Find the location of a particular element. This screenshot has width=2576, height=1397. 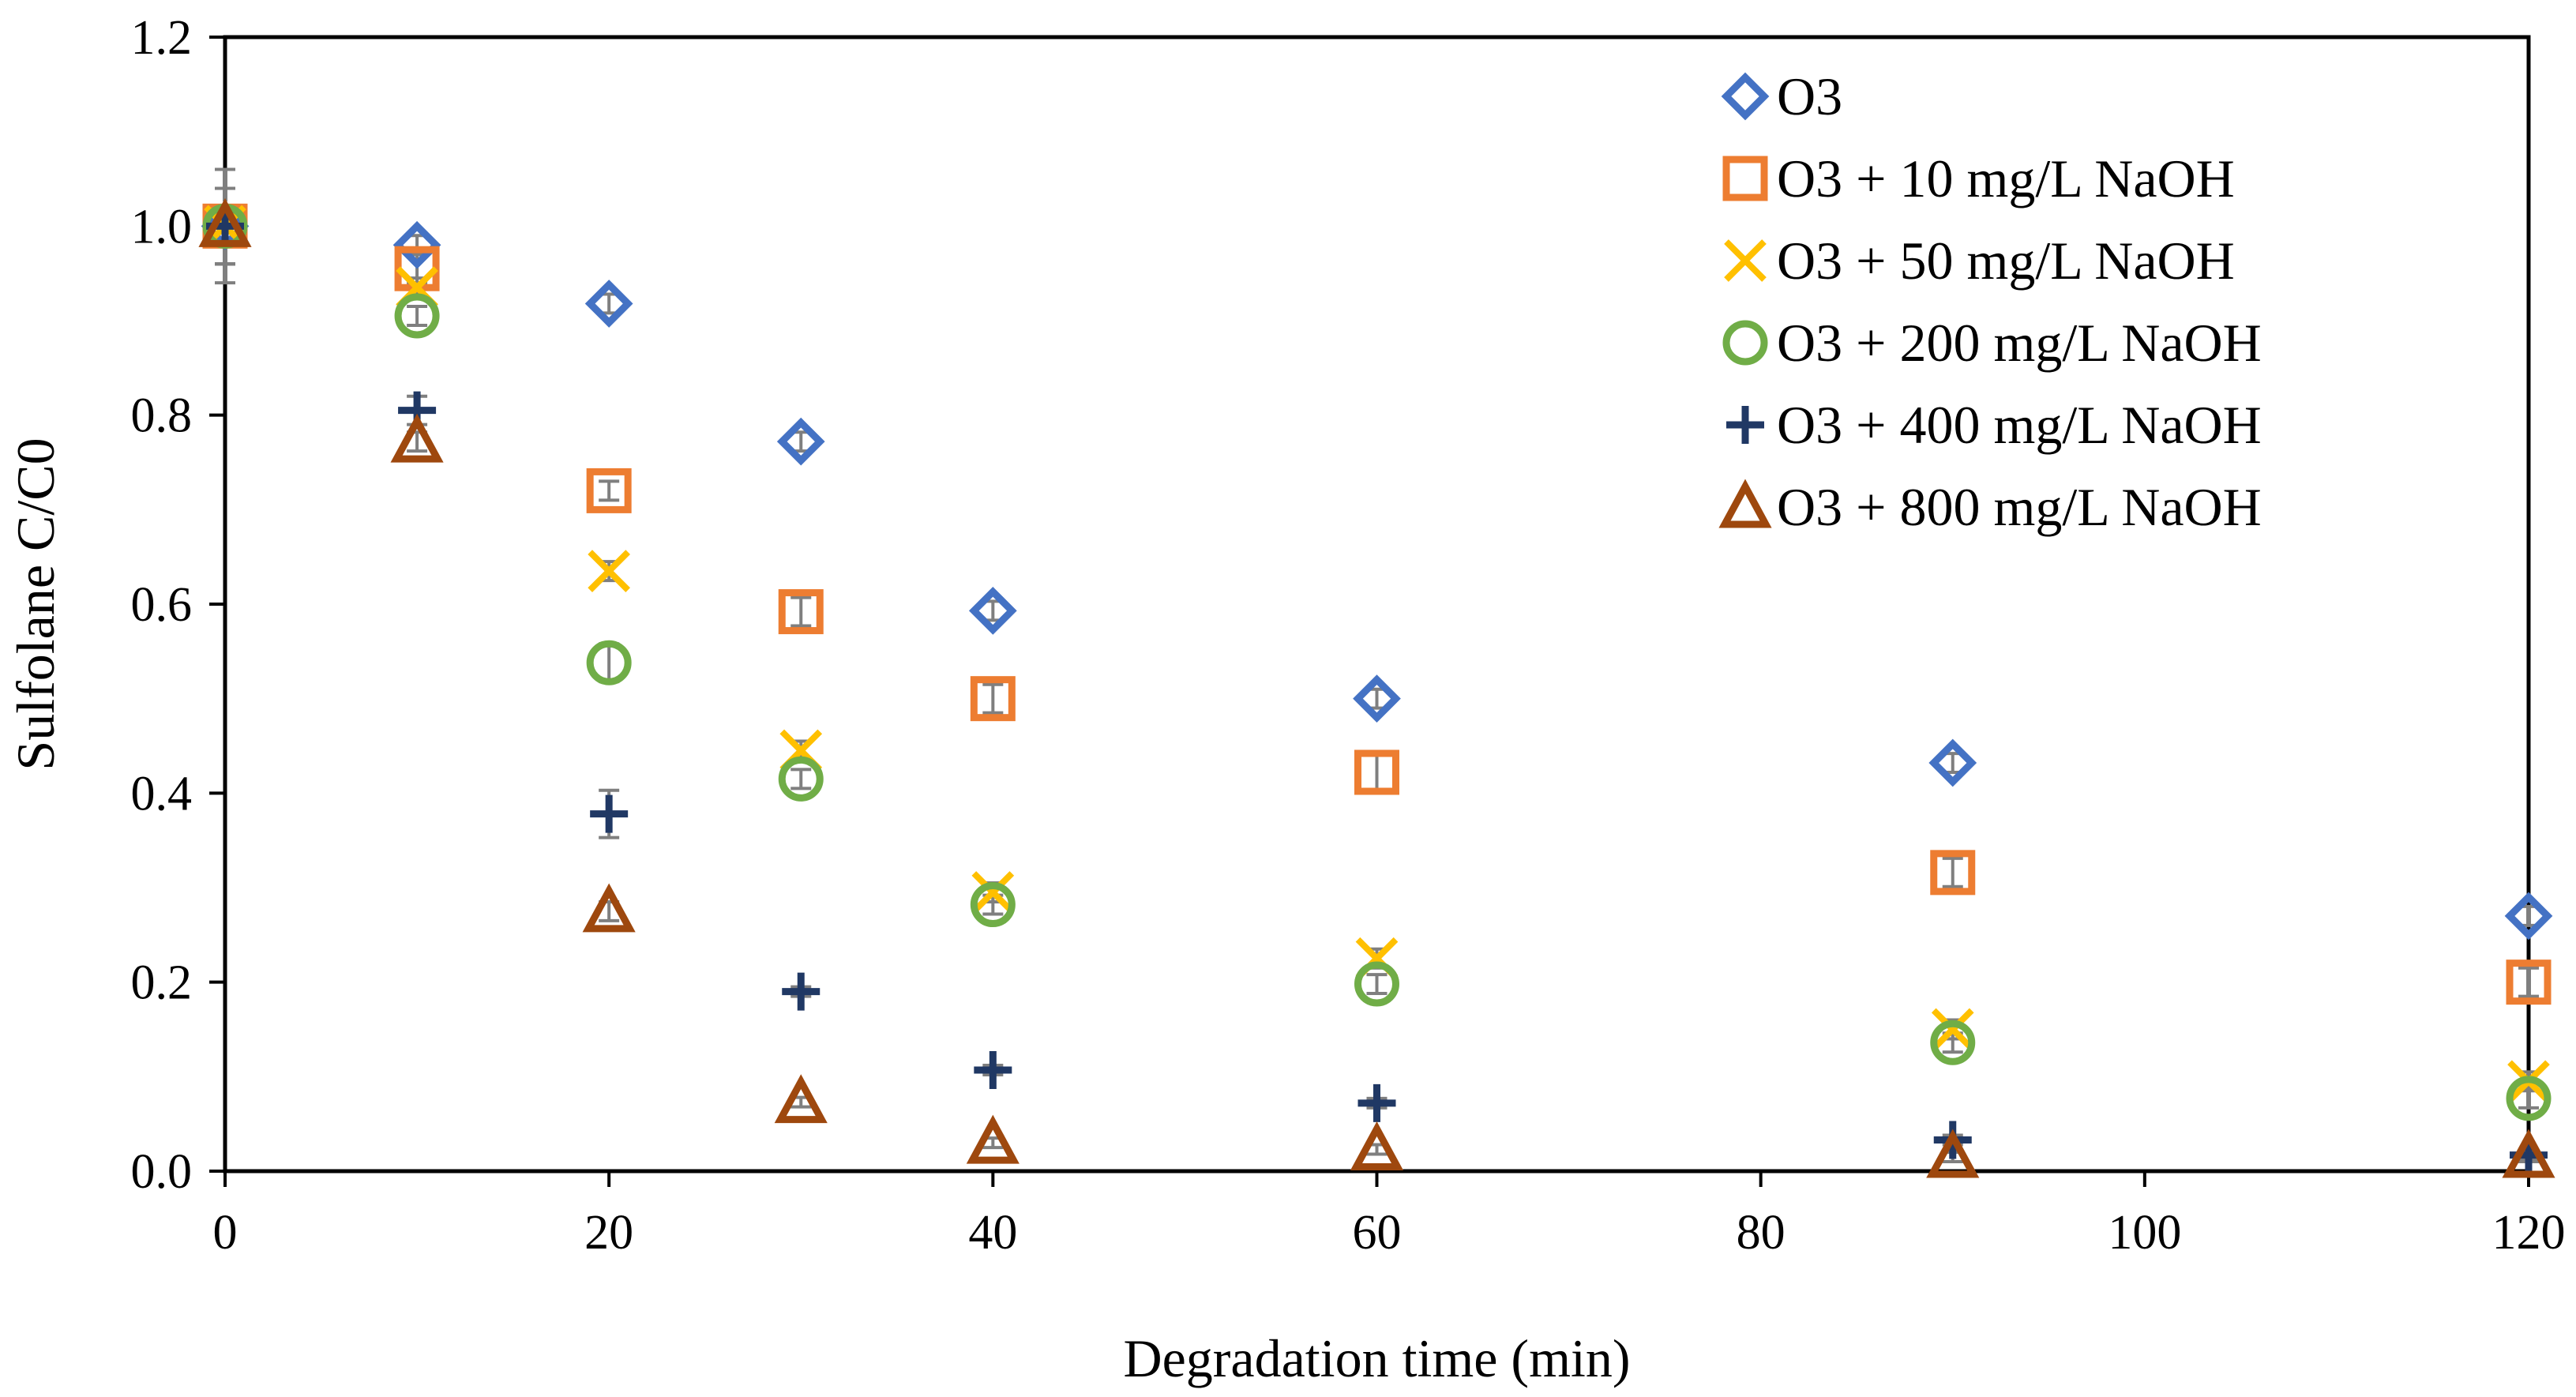

x-tick-label: 40 is located at coordinates (992, 1233).